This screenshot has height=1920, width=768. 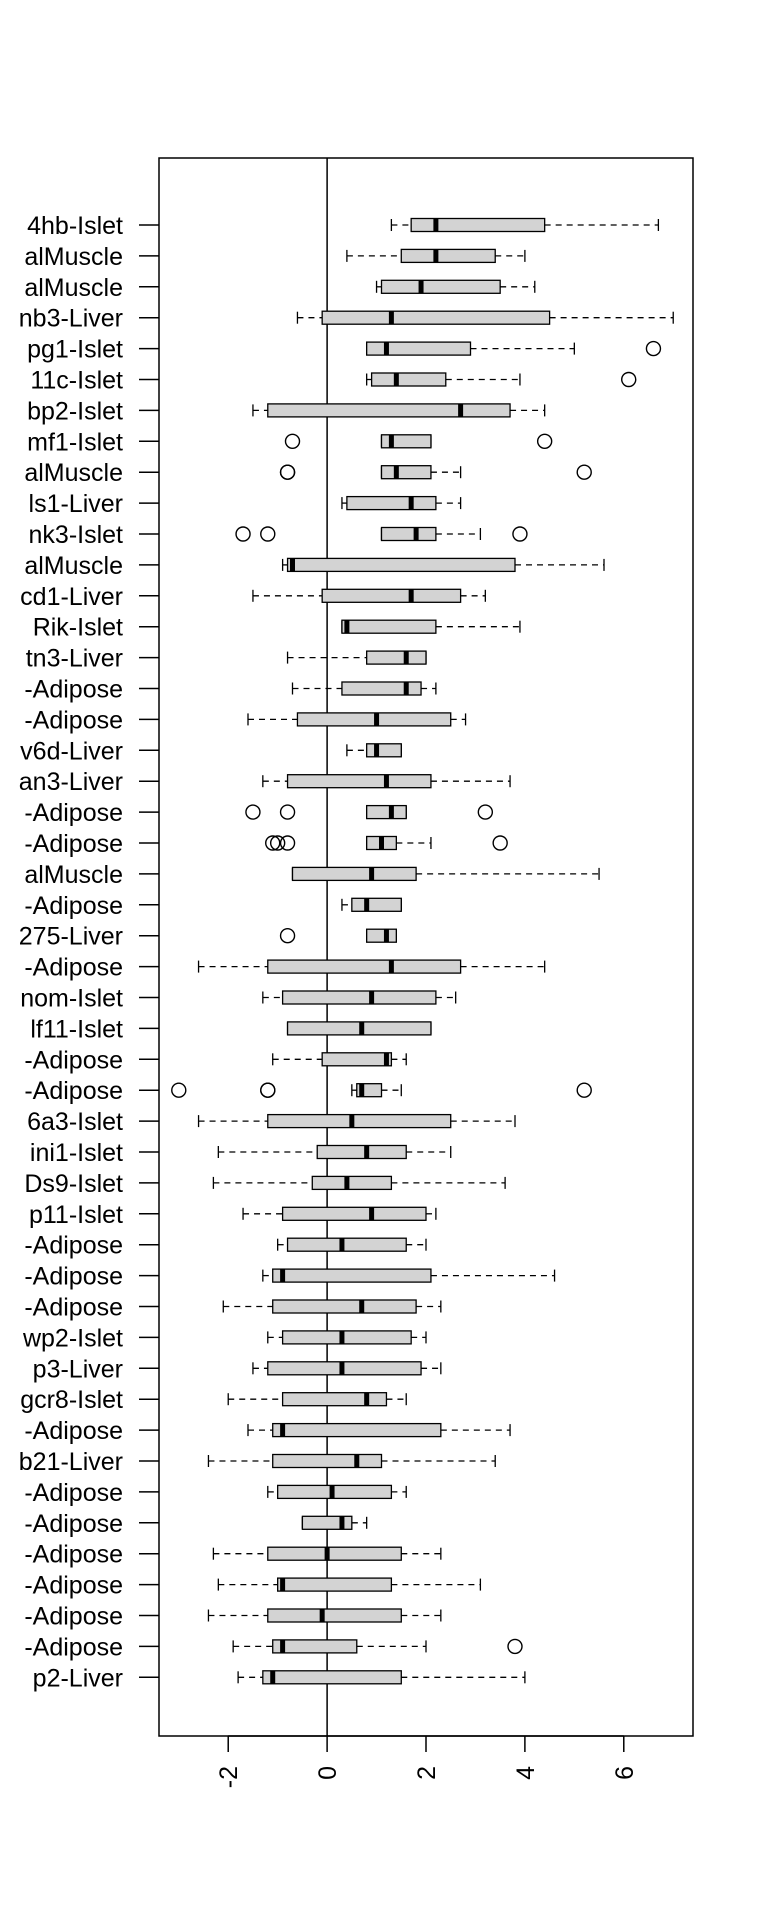 I want to click on category-label: 4hb-Islet, so click(x=75, y=226).